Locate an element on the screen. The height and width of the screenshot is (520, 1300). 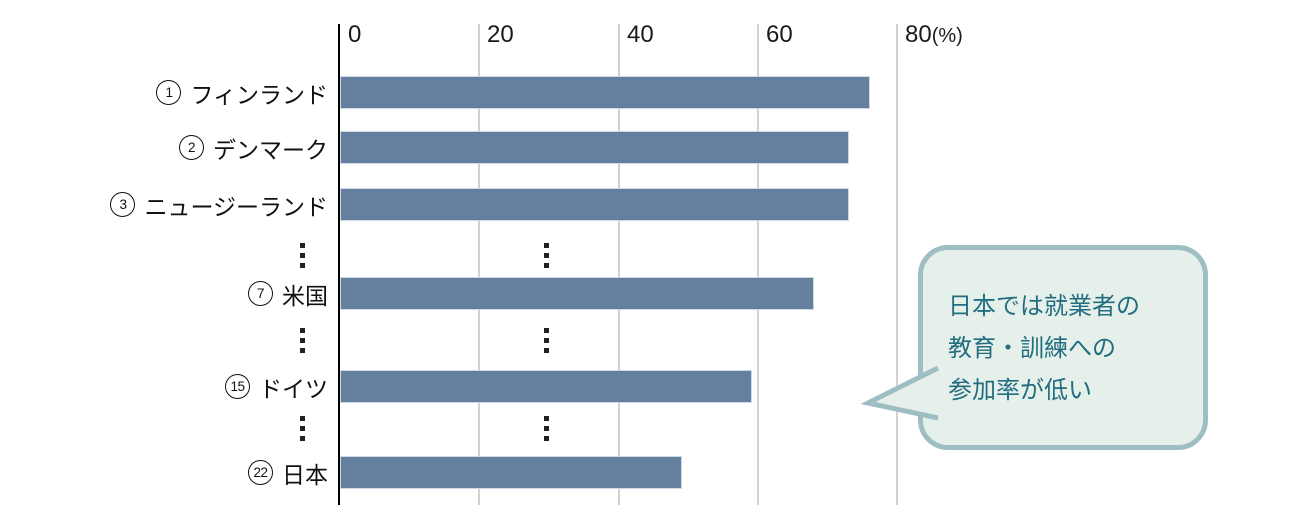
category-label-germany: 15 ドイツ is located at coordinates (184, 386).